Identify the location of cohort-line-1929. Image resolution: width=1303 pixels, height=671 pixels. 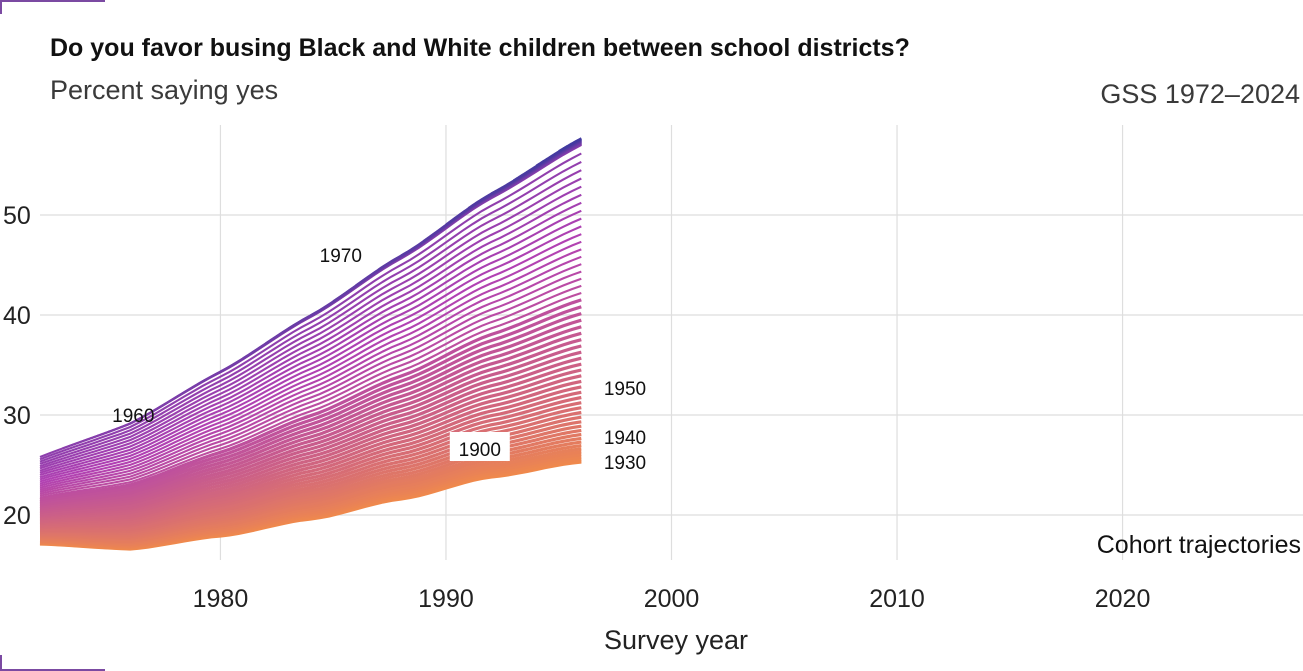
(310, 421).